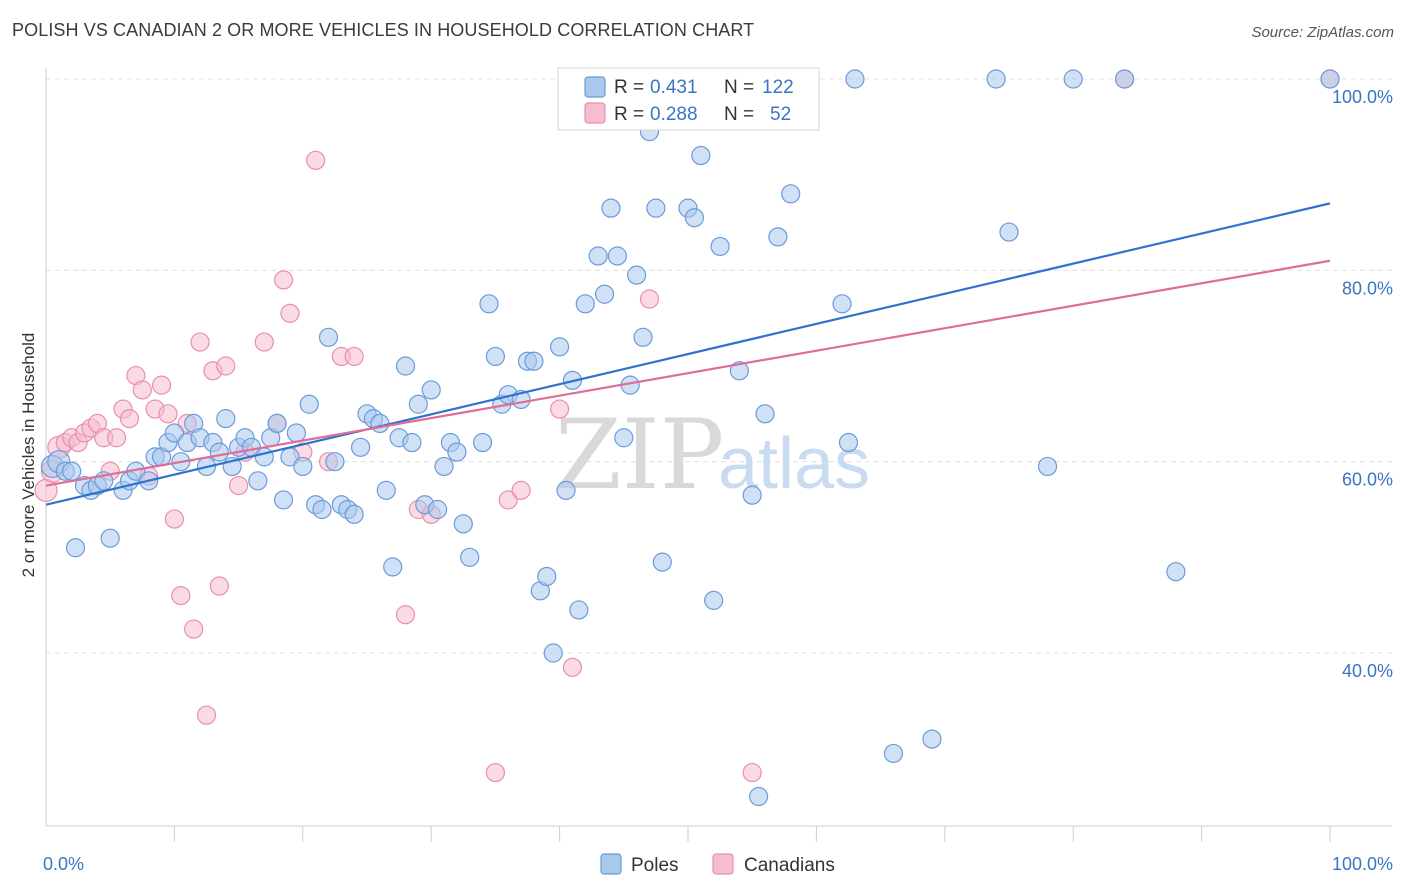 This screenshot has height=892, width=1406. Describe the element at coordinates (1362, 864) in the screenshot. I see `x-tick-label-max: 100.0%` at that location.